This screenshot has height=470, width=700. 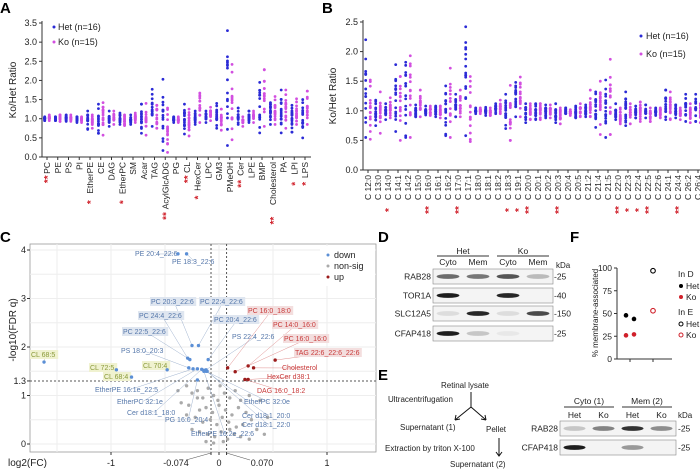 I want to click on category-label: C 19:1, so click(x=518, y=187).